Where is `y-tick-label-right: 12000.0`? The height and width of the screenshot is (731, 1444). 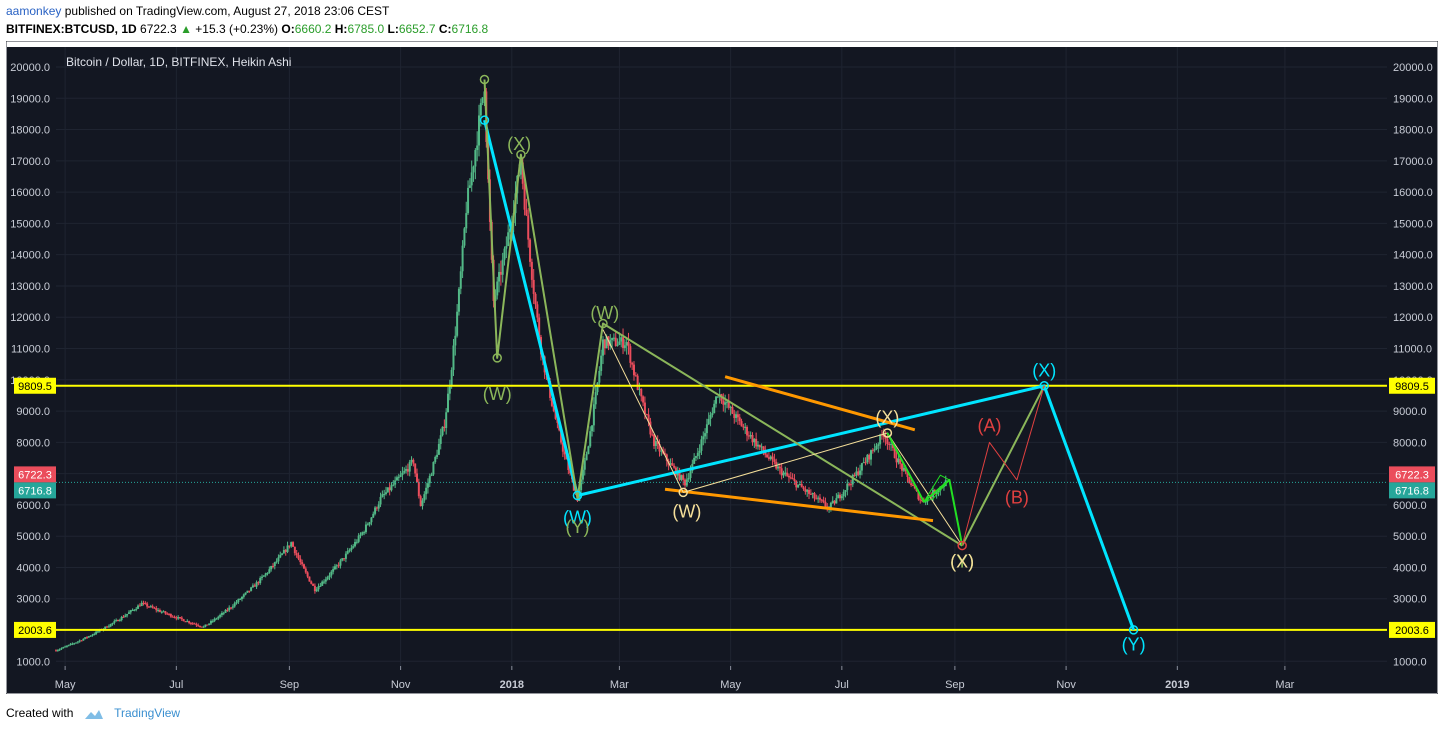 y-tick-label-right: 12000.0 is located at coordinates (1413, 318).